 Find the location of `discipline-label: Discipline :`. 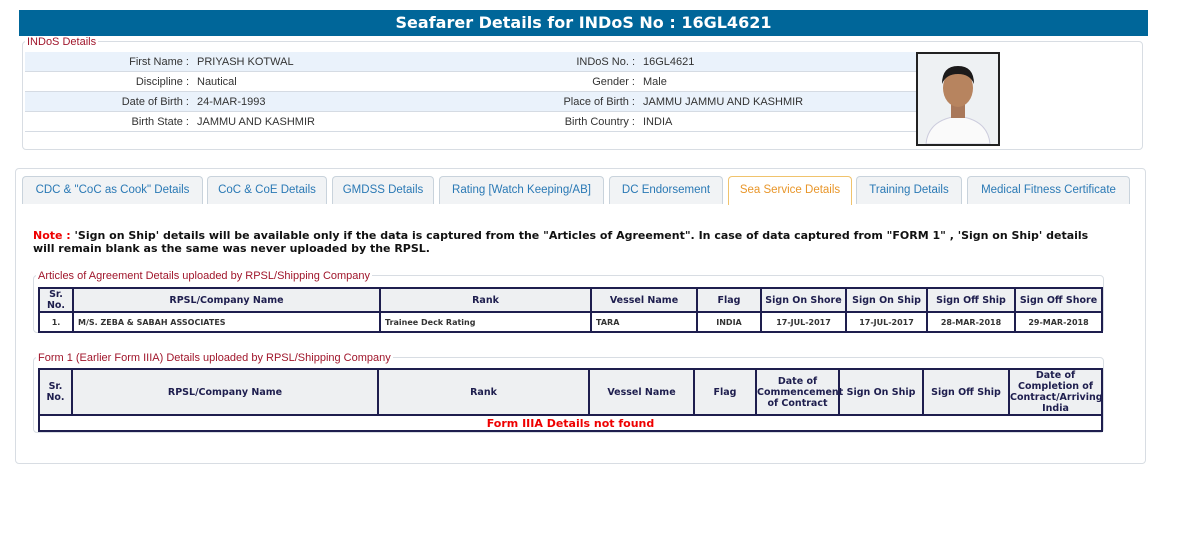

discipline-label: Discipline : is located at coordinates (162, 82).